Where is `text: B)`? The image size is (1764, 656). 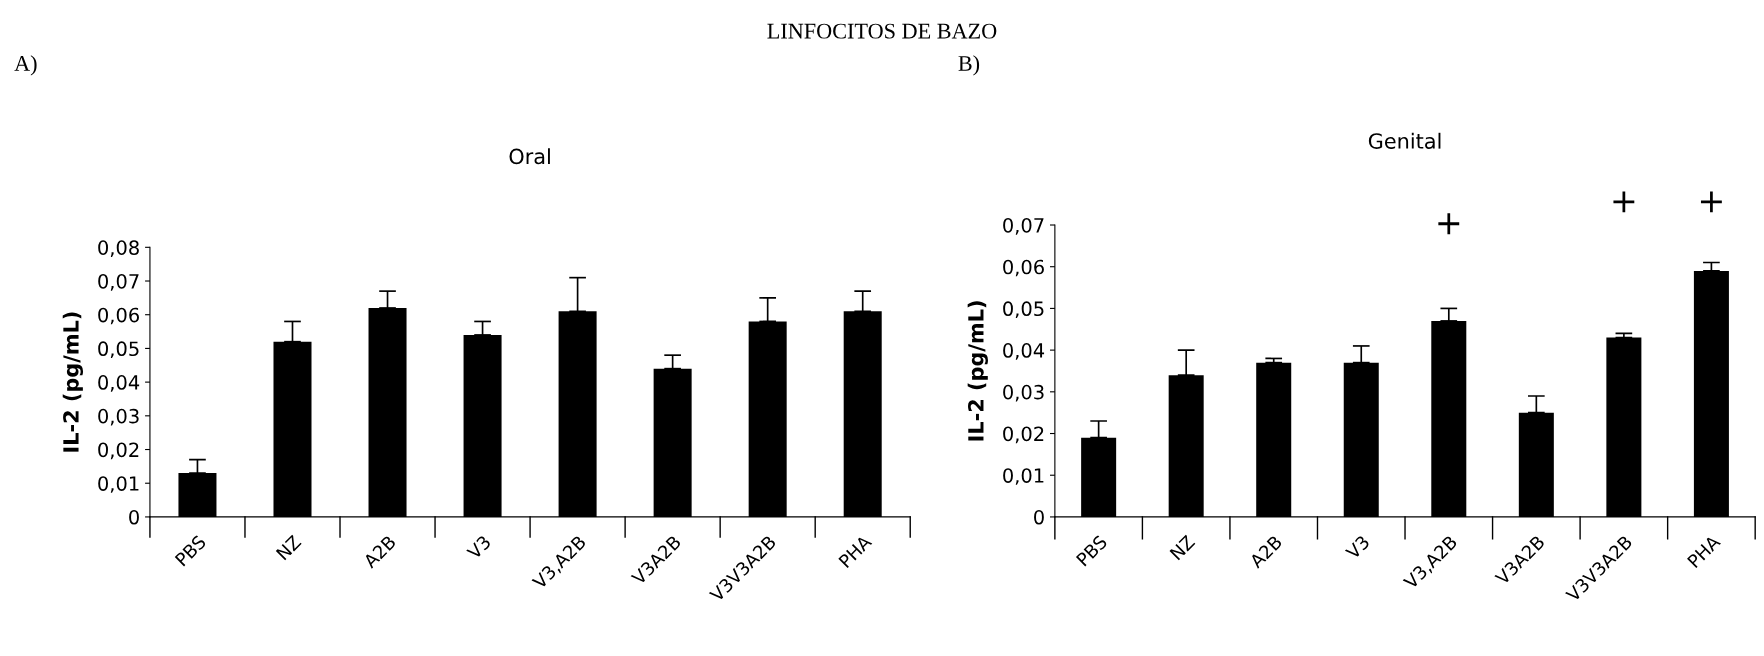 text: B) is located at coordinates (969, 65).